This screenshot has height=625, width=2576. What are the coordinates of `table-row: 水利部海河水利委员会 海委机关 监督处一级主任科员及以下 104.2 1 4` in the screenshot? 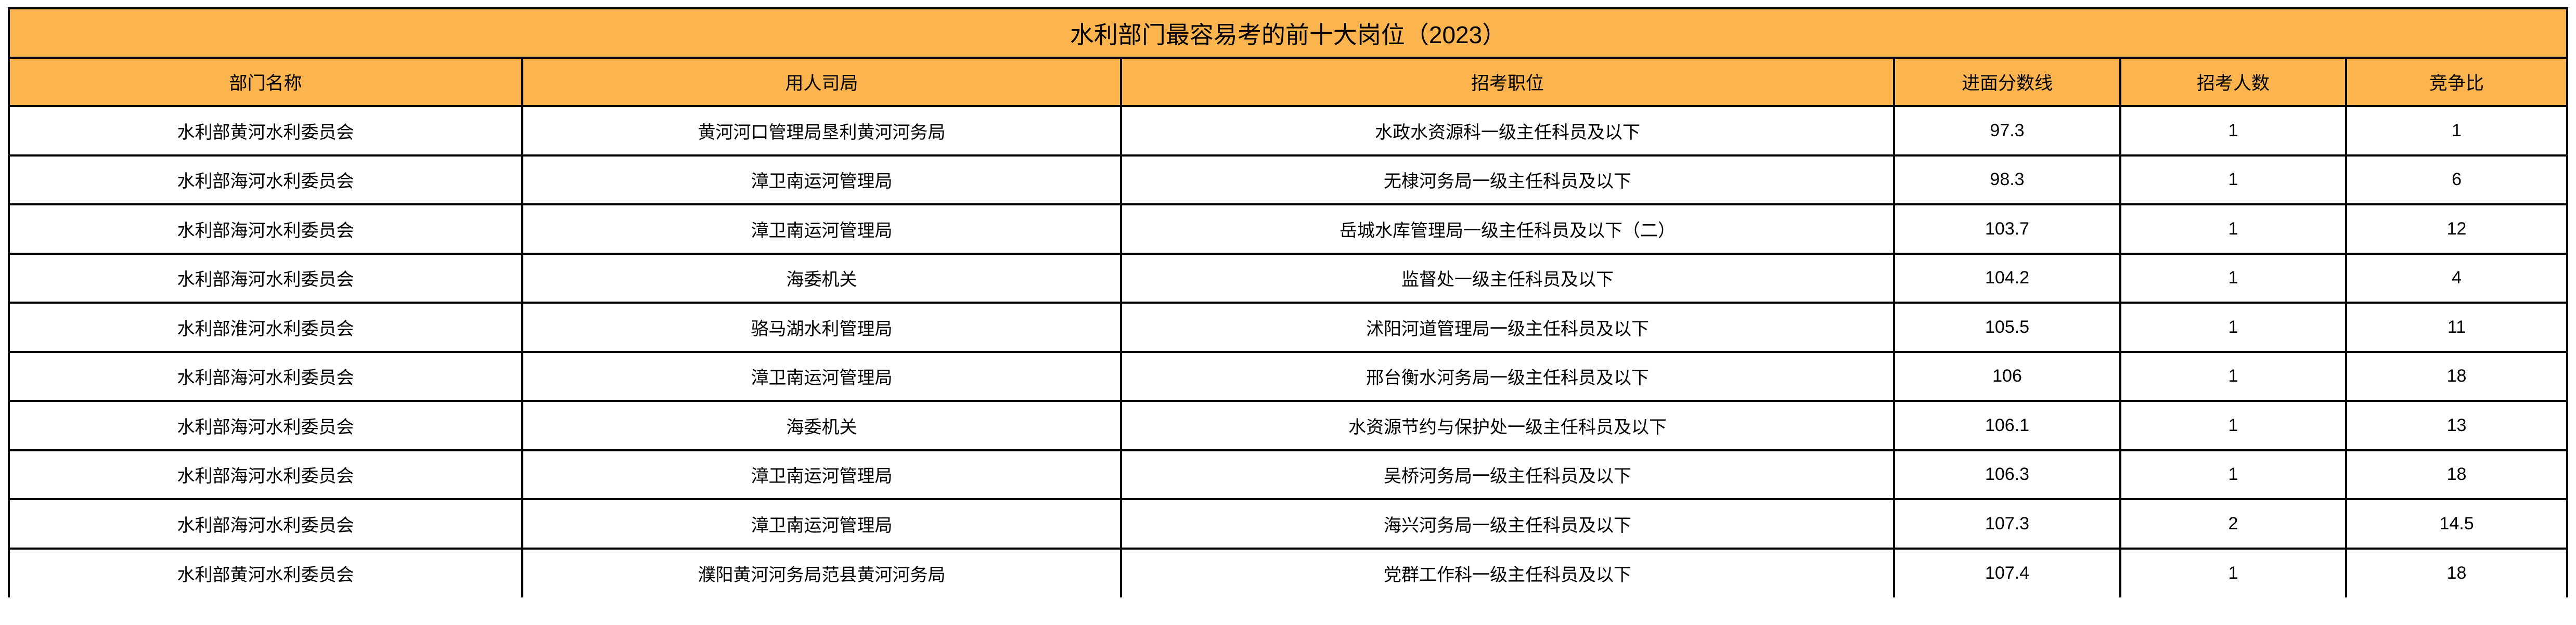 It's located at (1288, 278).